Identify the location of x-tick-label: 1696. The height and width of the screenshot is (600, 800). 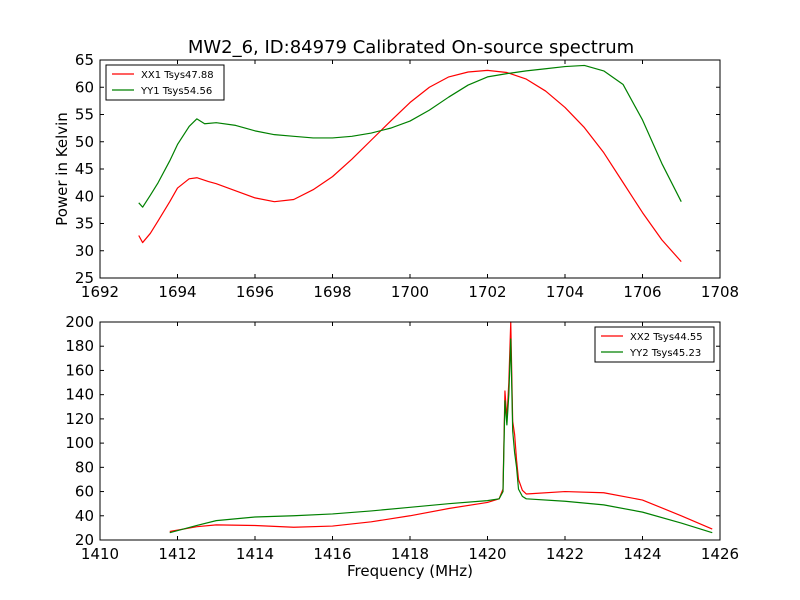
(255, 292).